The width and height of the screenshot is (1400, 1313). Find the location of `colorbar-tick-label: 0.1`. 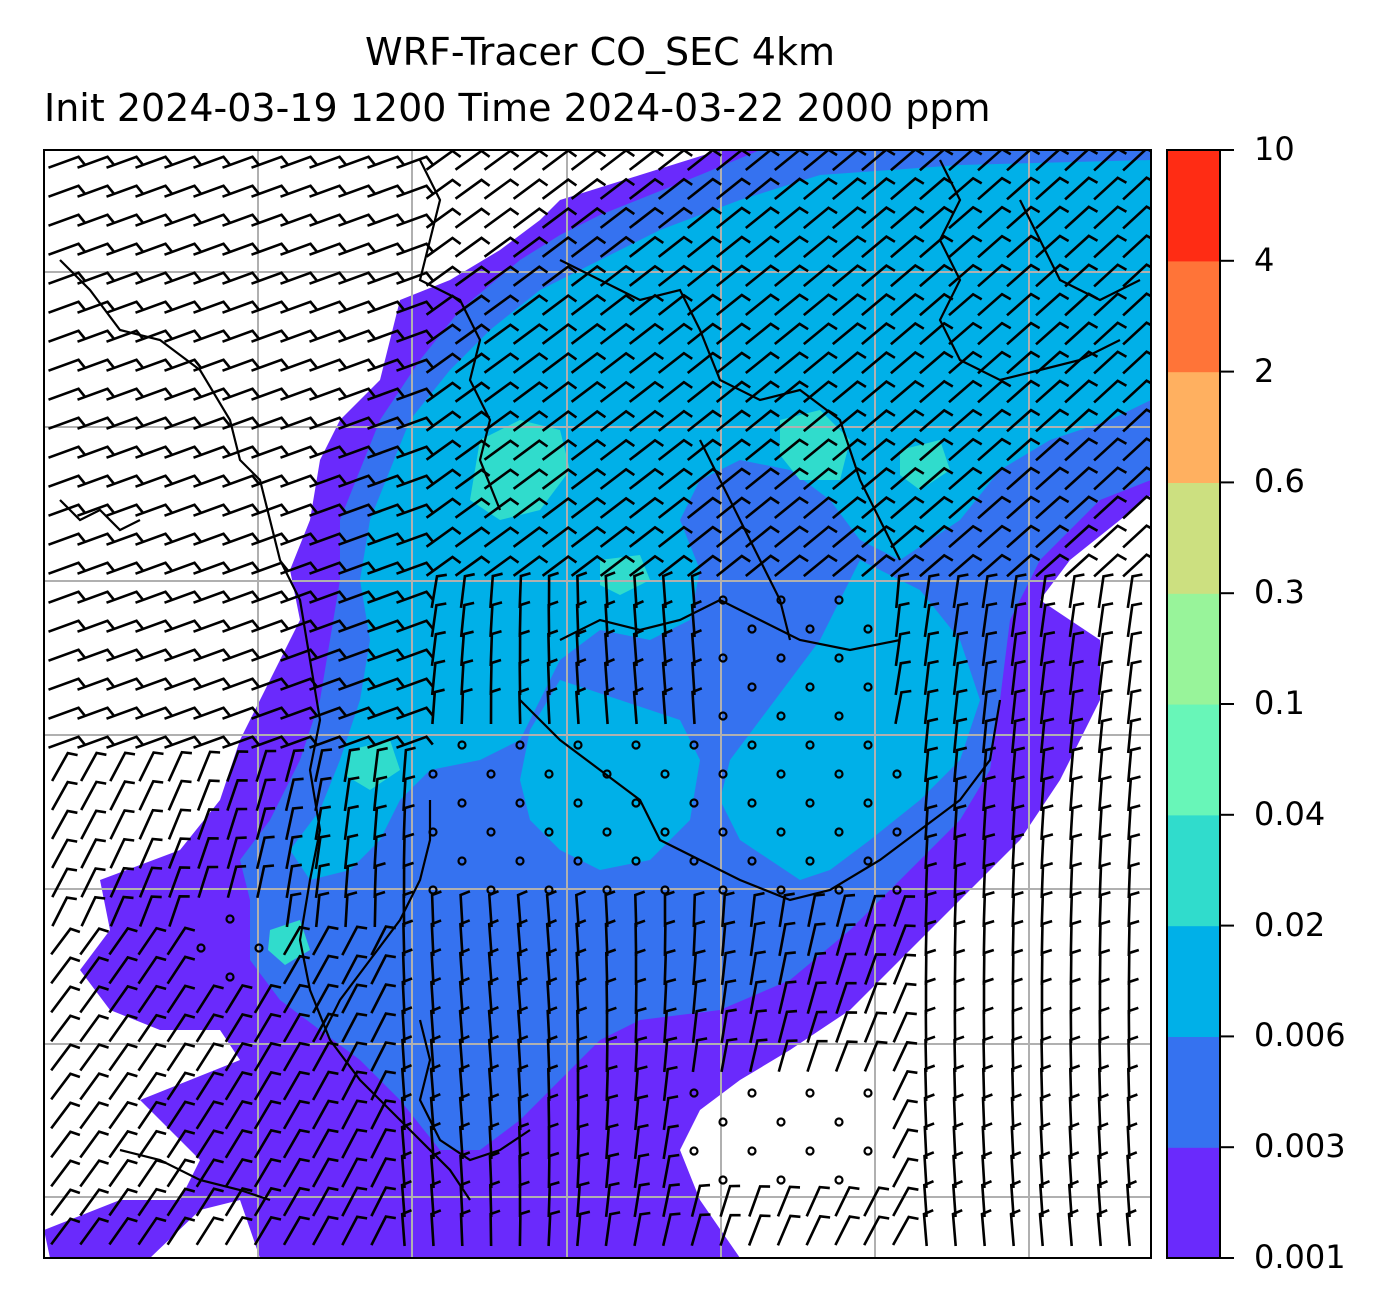

colorbar-tick-label: 0.1 is located at coordinates (1279, 703).